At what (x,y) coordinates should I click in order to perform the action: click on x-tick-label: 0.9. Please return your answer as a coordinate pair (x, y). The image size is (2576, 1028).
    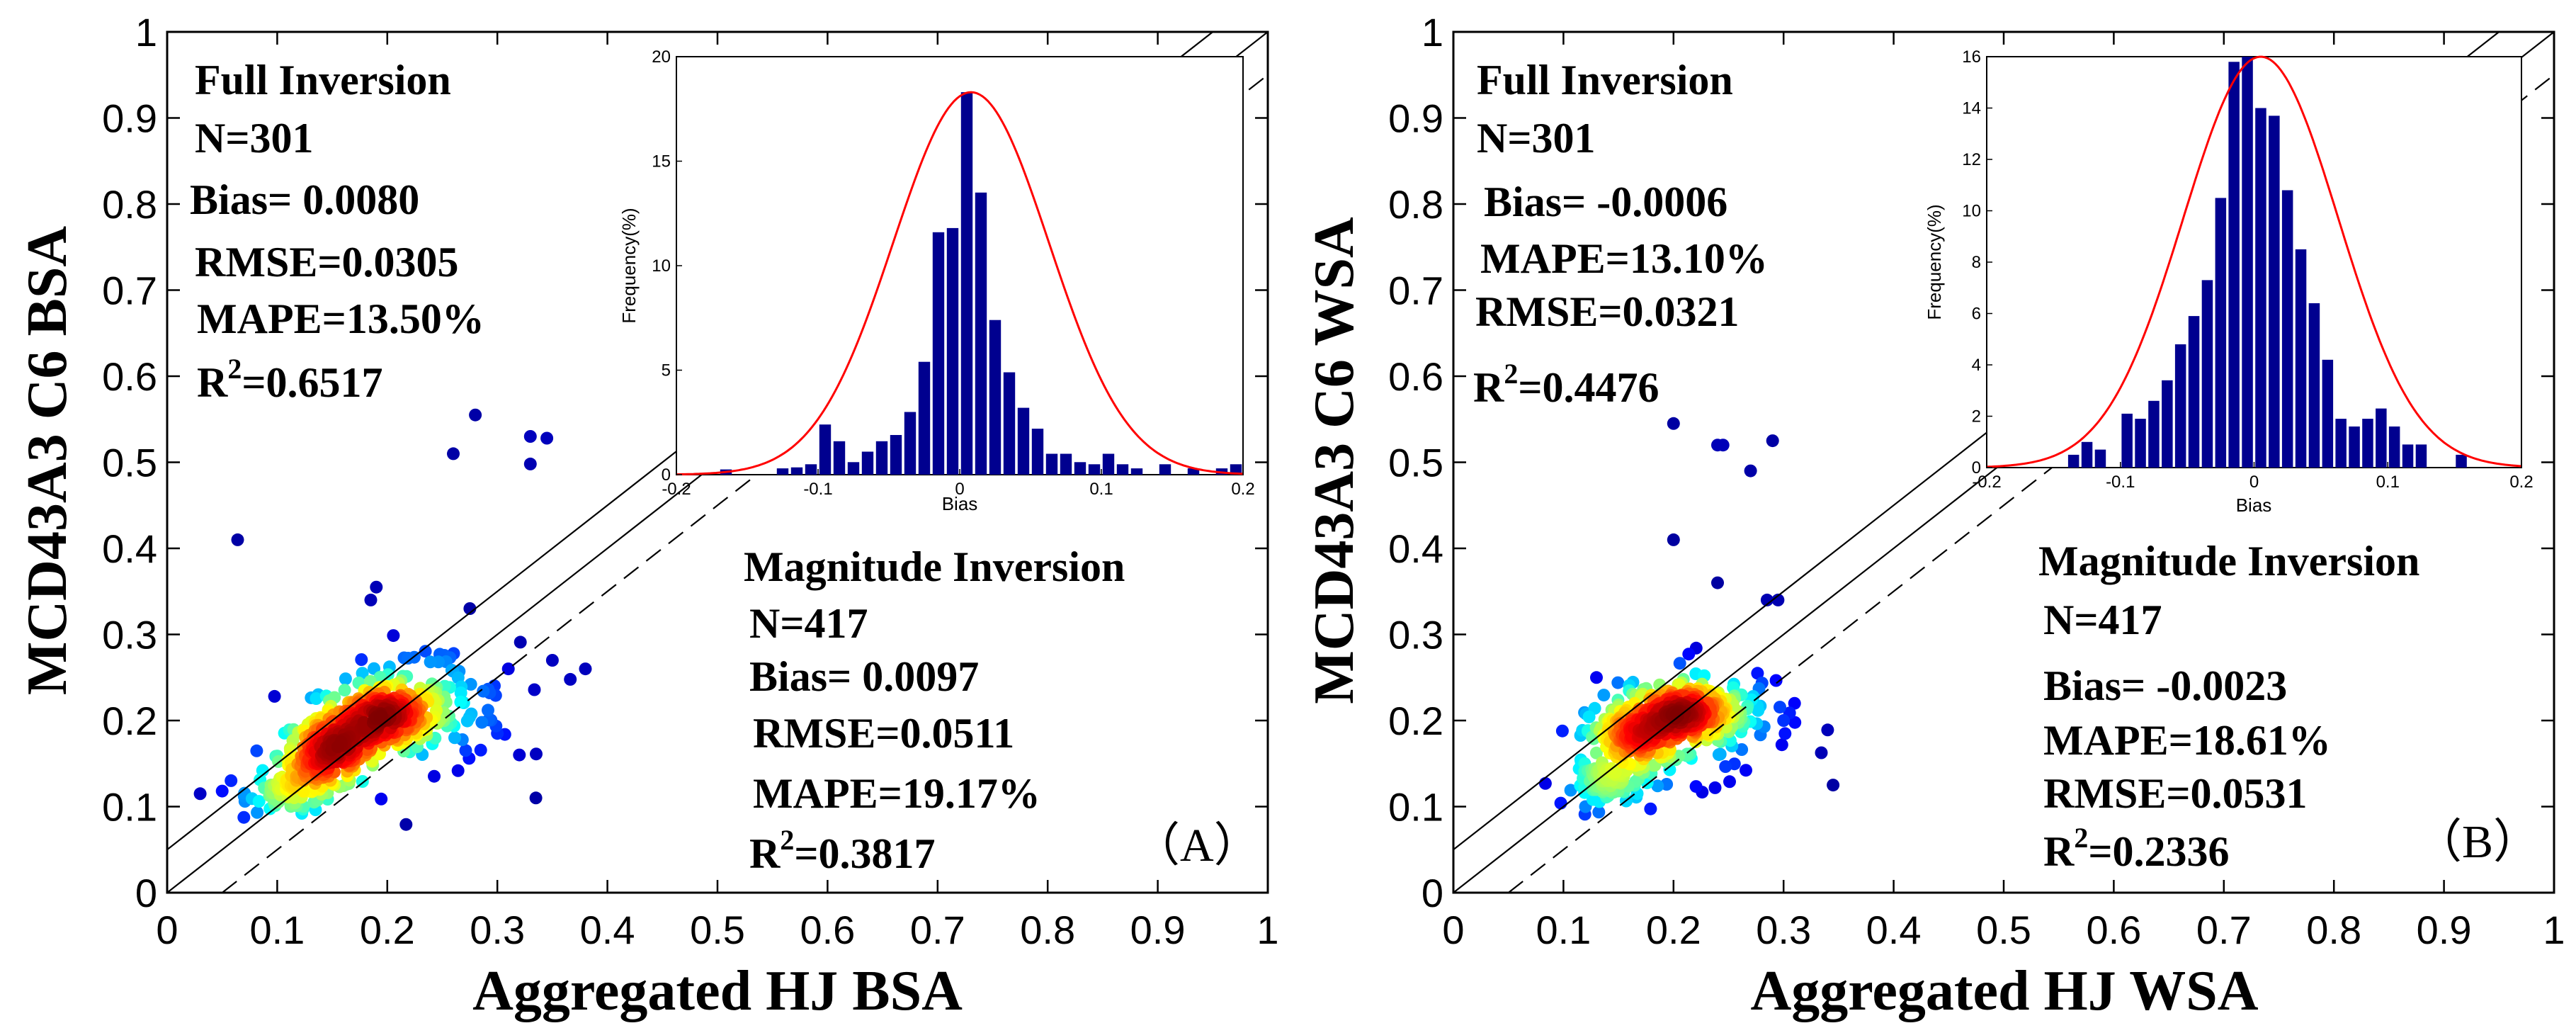
    Looking at the image, I should click on (2444, 930).